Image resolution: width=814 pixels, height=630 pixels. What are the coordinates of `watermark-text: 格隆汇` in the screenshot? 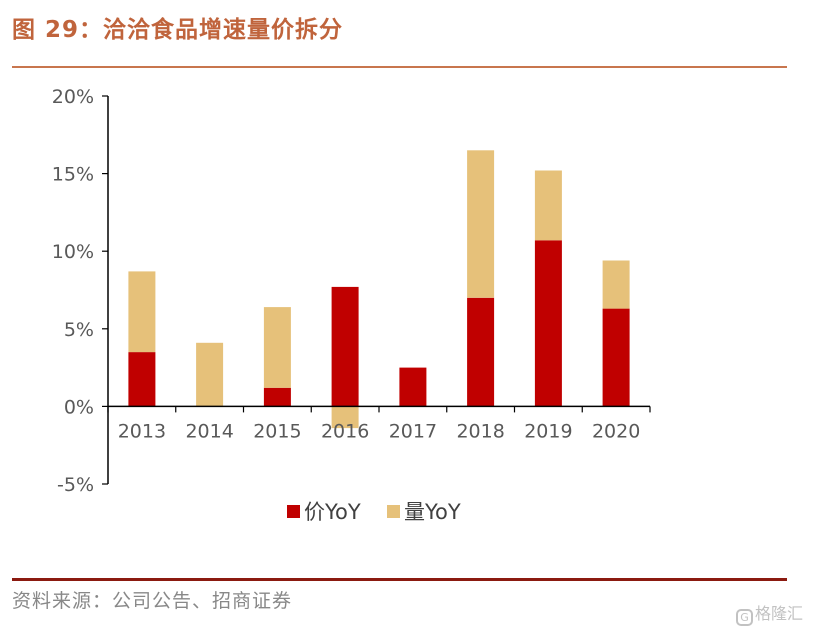 It's located at (779, 613).